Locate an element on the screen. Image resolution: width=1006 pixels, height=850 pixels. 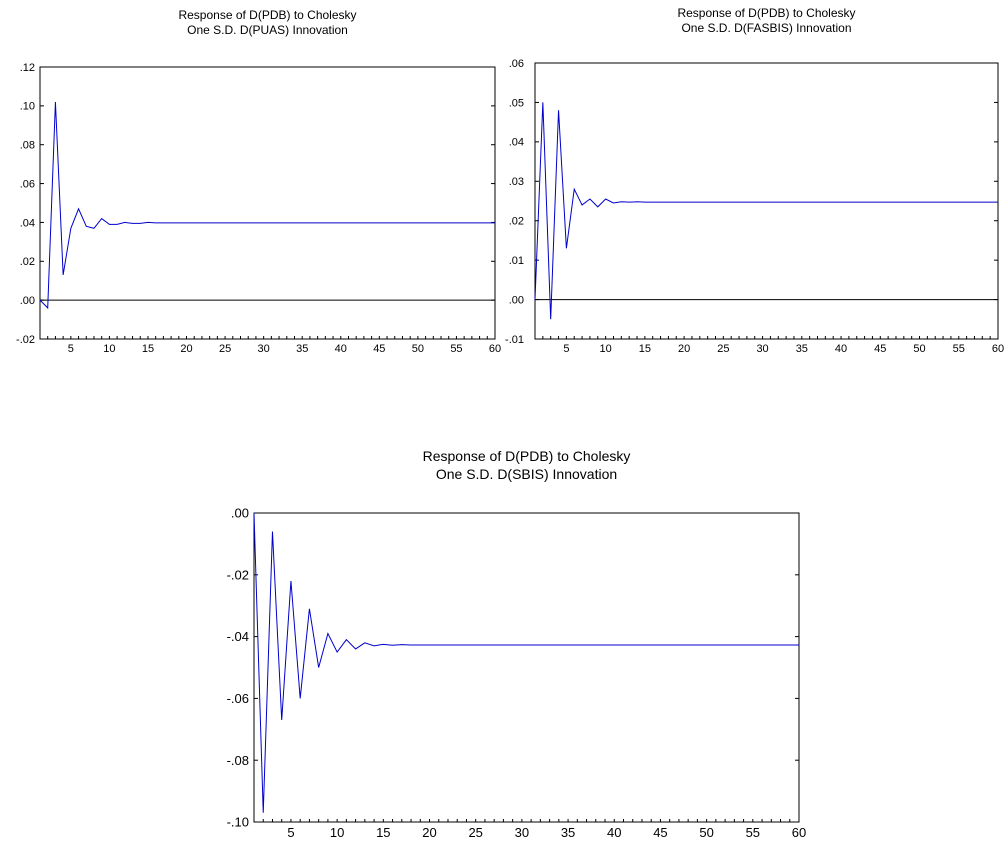
plot-frame is located at coordinates (267, 203).